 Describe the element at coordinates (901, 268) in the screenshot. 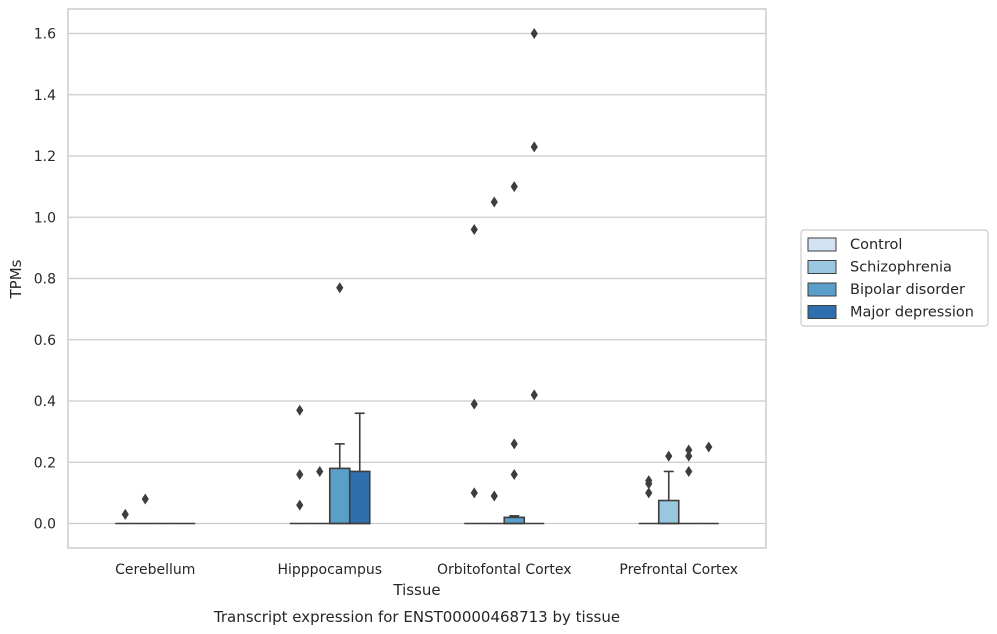

I see `legend-label: Schizophrenia` at that location.